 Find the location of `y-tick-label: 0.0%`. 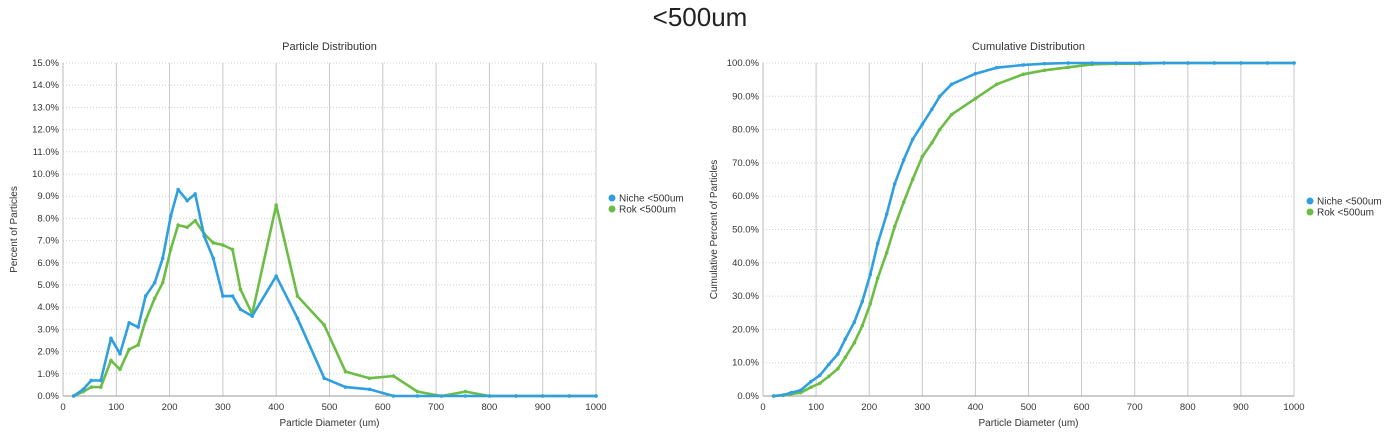

y-tick-label: 0.0% is located at coordinates (48, 396).